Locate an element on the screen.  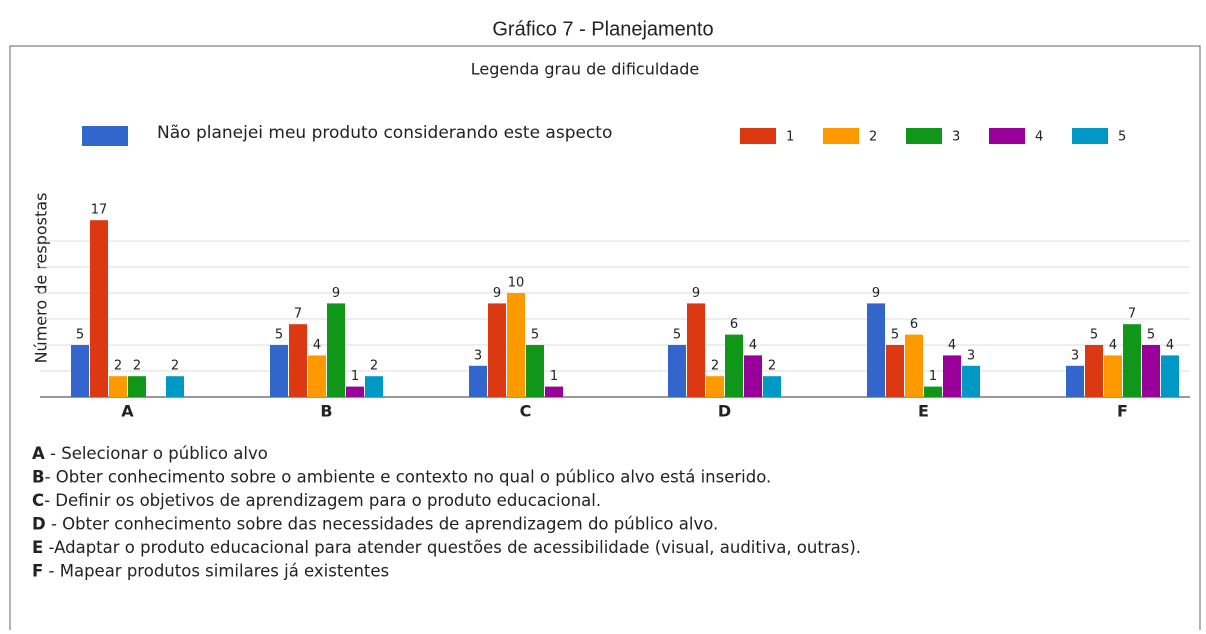
x-tick-label: F is located at coordinates (1122, 411).